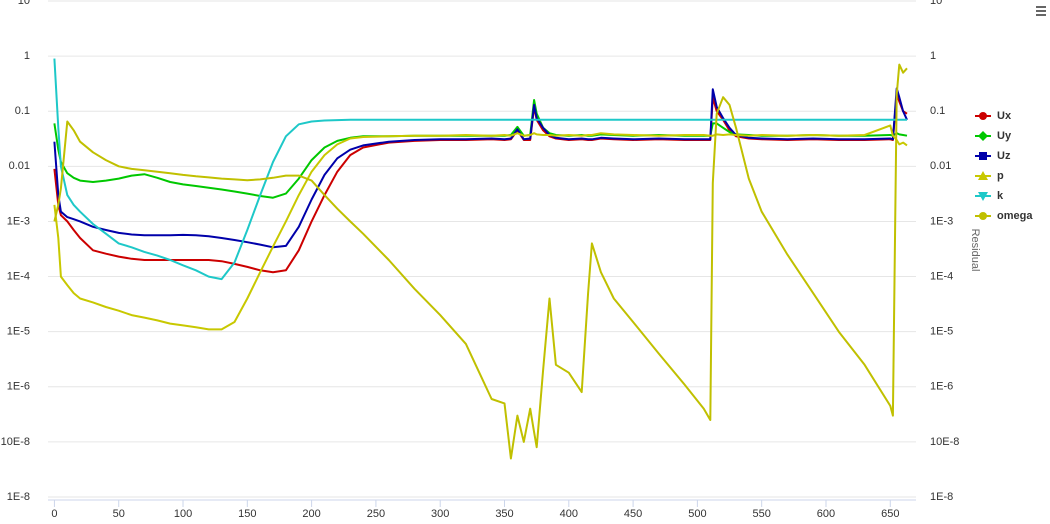  Describe the element at coordinates (941, 497) in the screenshot. I see `y2-tick-label: 1E-8` at that location.